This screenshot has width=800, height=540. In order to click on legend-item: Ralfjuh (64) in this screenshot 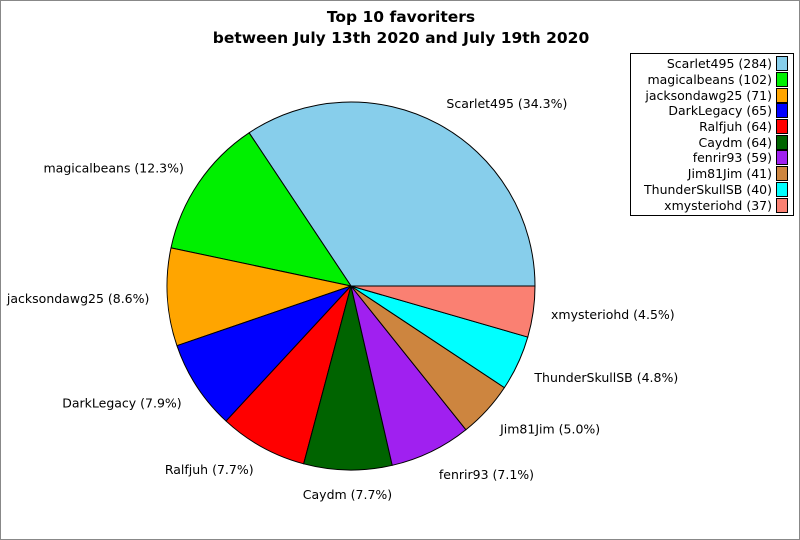, I will do `click(711, 127)`.